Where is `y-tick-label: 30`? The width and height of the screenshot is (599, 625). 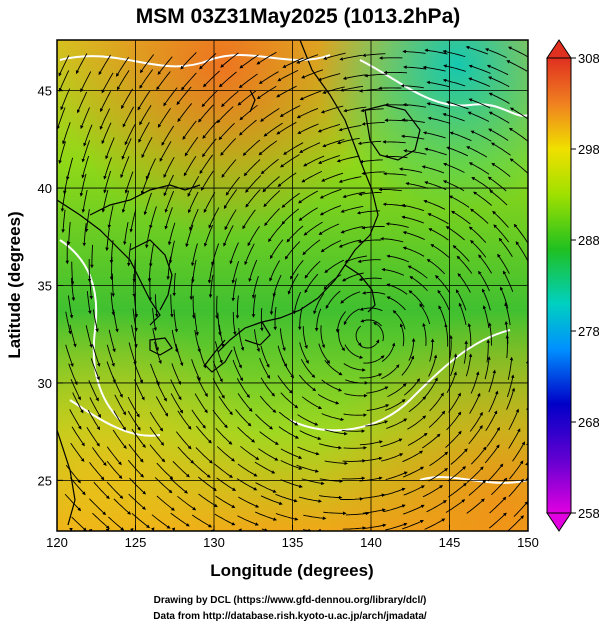
y-tick-label: 30 is located at coordinates (45, 383).